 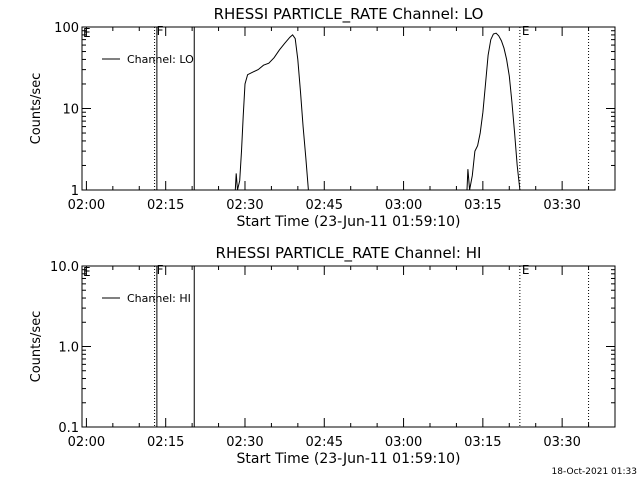 What do you see at coordinates (75, 191) in the screenshot?
I see `y-tick-label: 1` at bounding box center [75, 191].